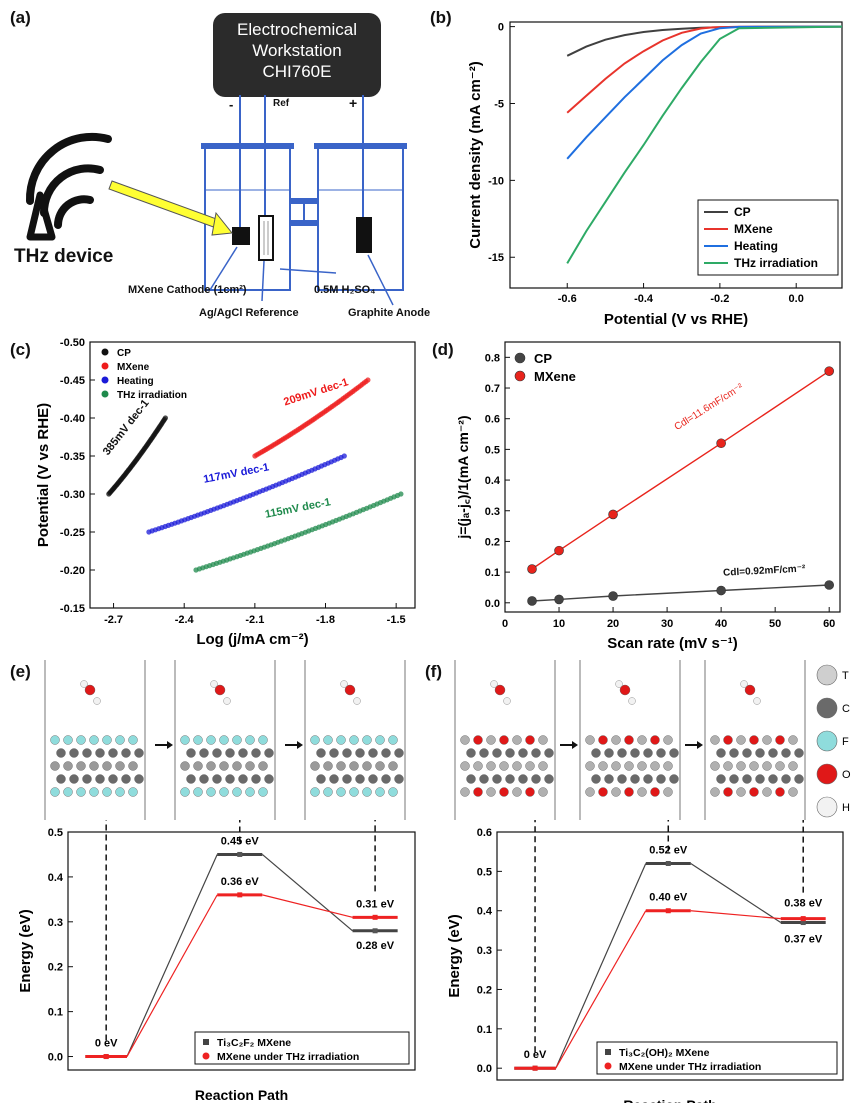  I want to click on y-tick-label: 0.6, so click(492, 420).